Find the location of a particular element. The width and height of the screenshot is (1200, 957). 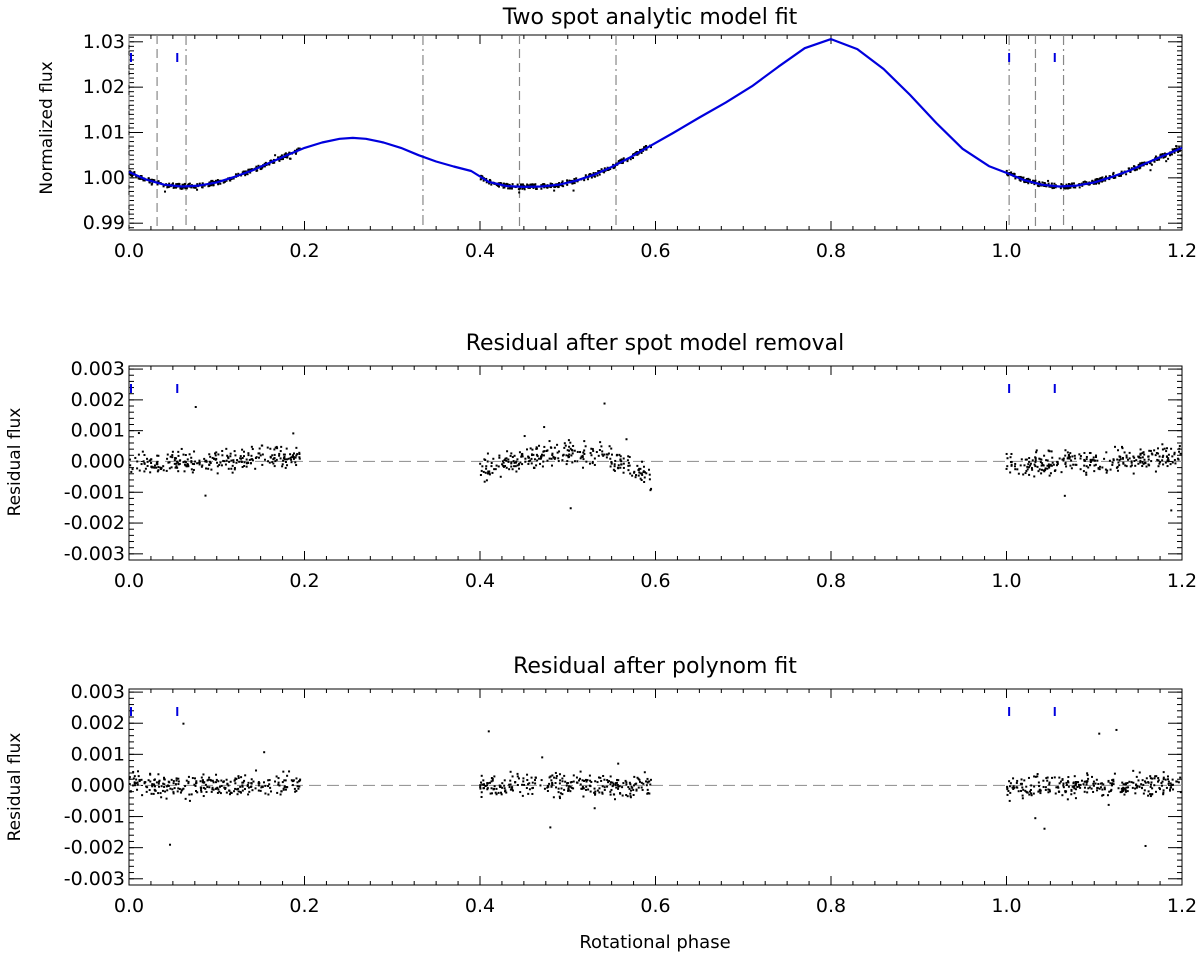

x-tick-label: 0.2 is located at coordinates (304, 251).